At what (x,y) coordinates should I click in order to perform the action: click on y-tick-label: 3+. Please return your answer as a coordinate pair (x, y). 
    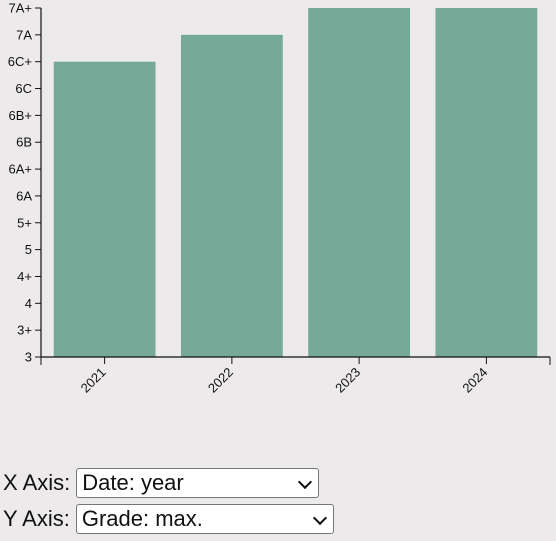
    Looking at the image, I should click on (24, 330).